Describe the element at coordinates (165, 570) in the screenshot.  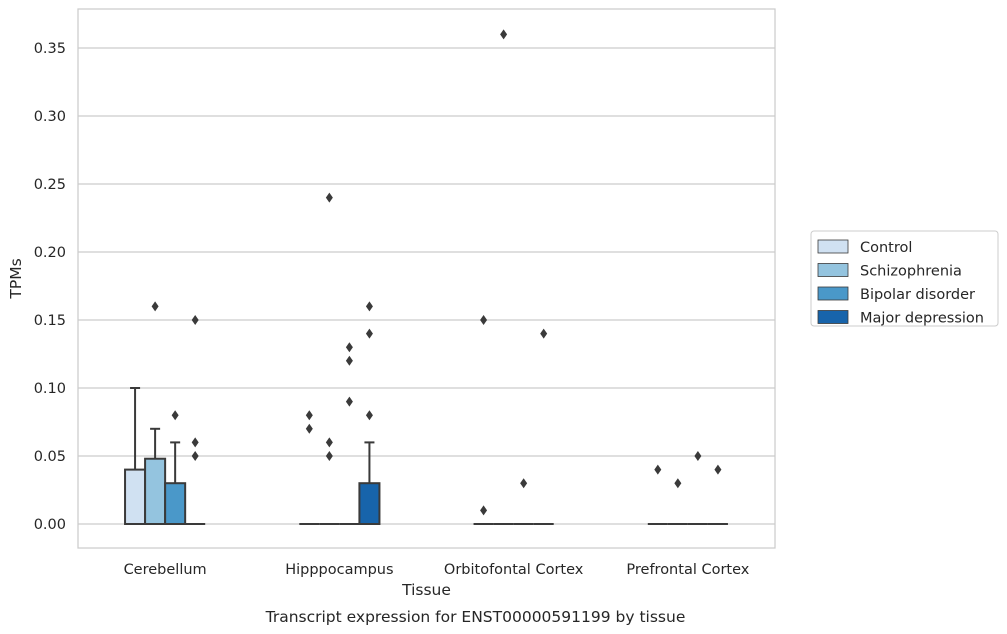
I see `x-tick-label: Cerebellum` at that location.